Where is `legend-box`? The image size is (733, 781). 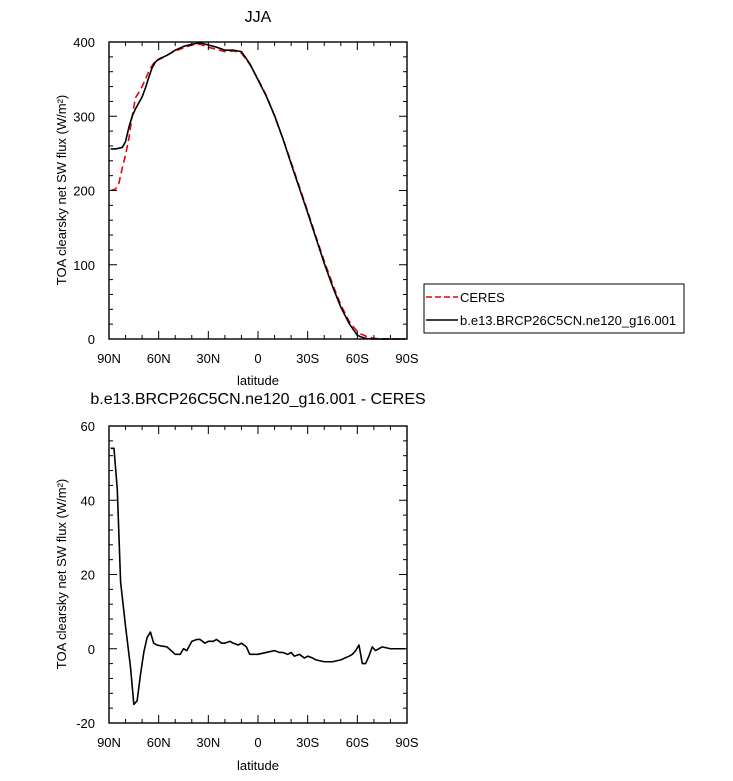
legend-box is located at coordinates (554, 308).